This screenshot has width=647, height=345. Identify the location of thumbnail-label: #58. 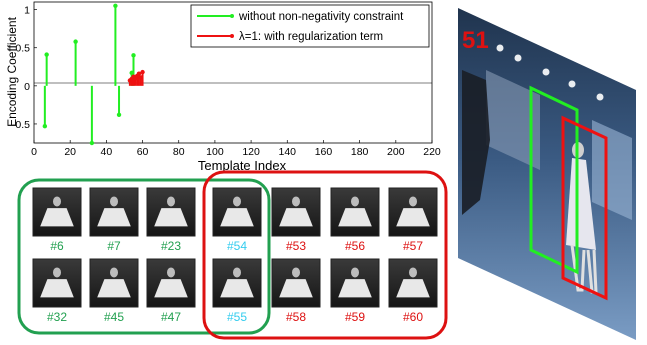
(296, 317).